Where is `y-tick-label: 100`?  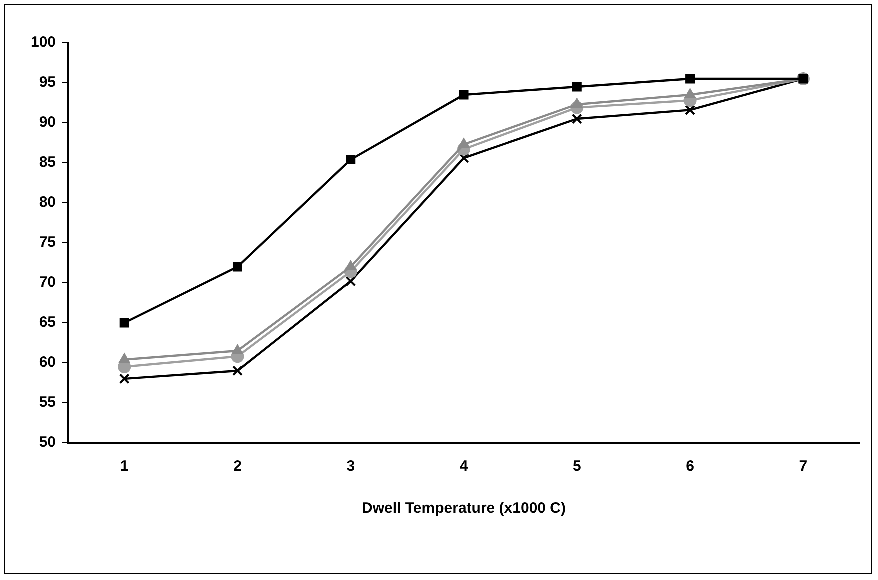
y-tick-label: 100 is located at coordinates (43, 43).